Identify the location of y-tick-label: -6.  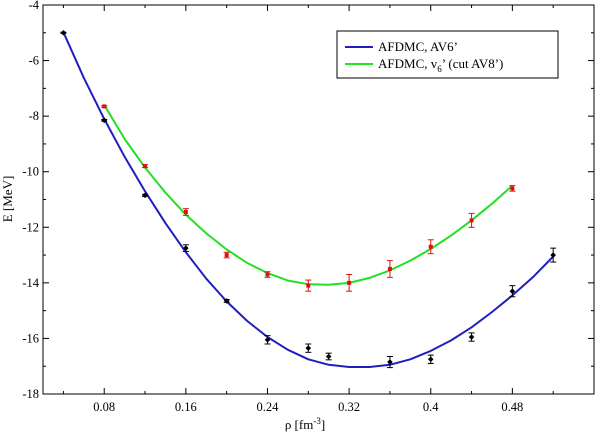
(34, 61).